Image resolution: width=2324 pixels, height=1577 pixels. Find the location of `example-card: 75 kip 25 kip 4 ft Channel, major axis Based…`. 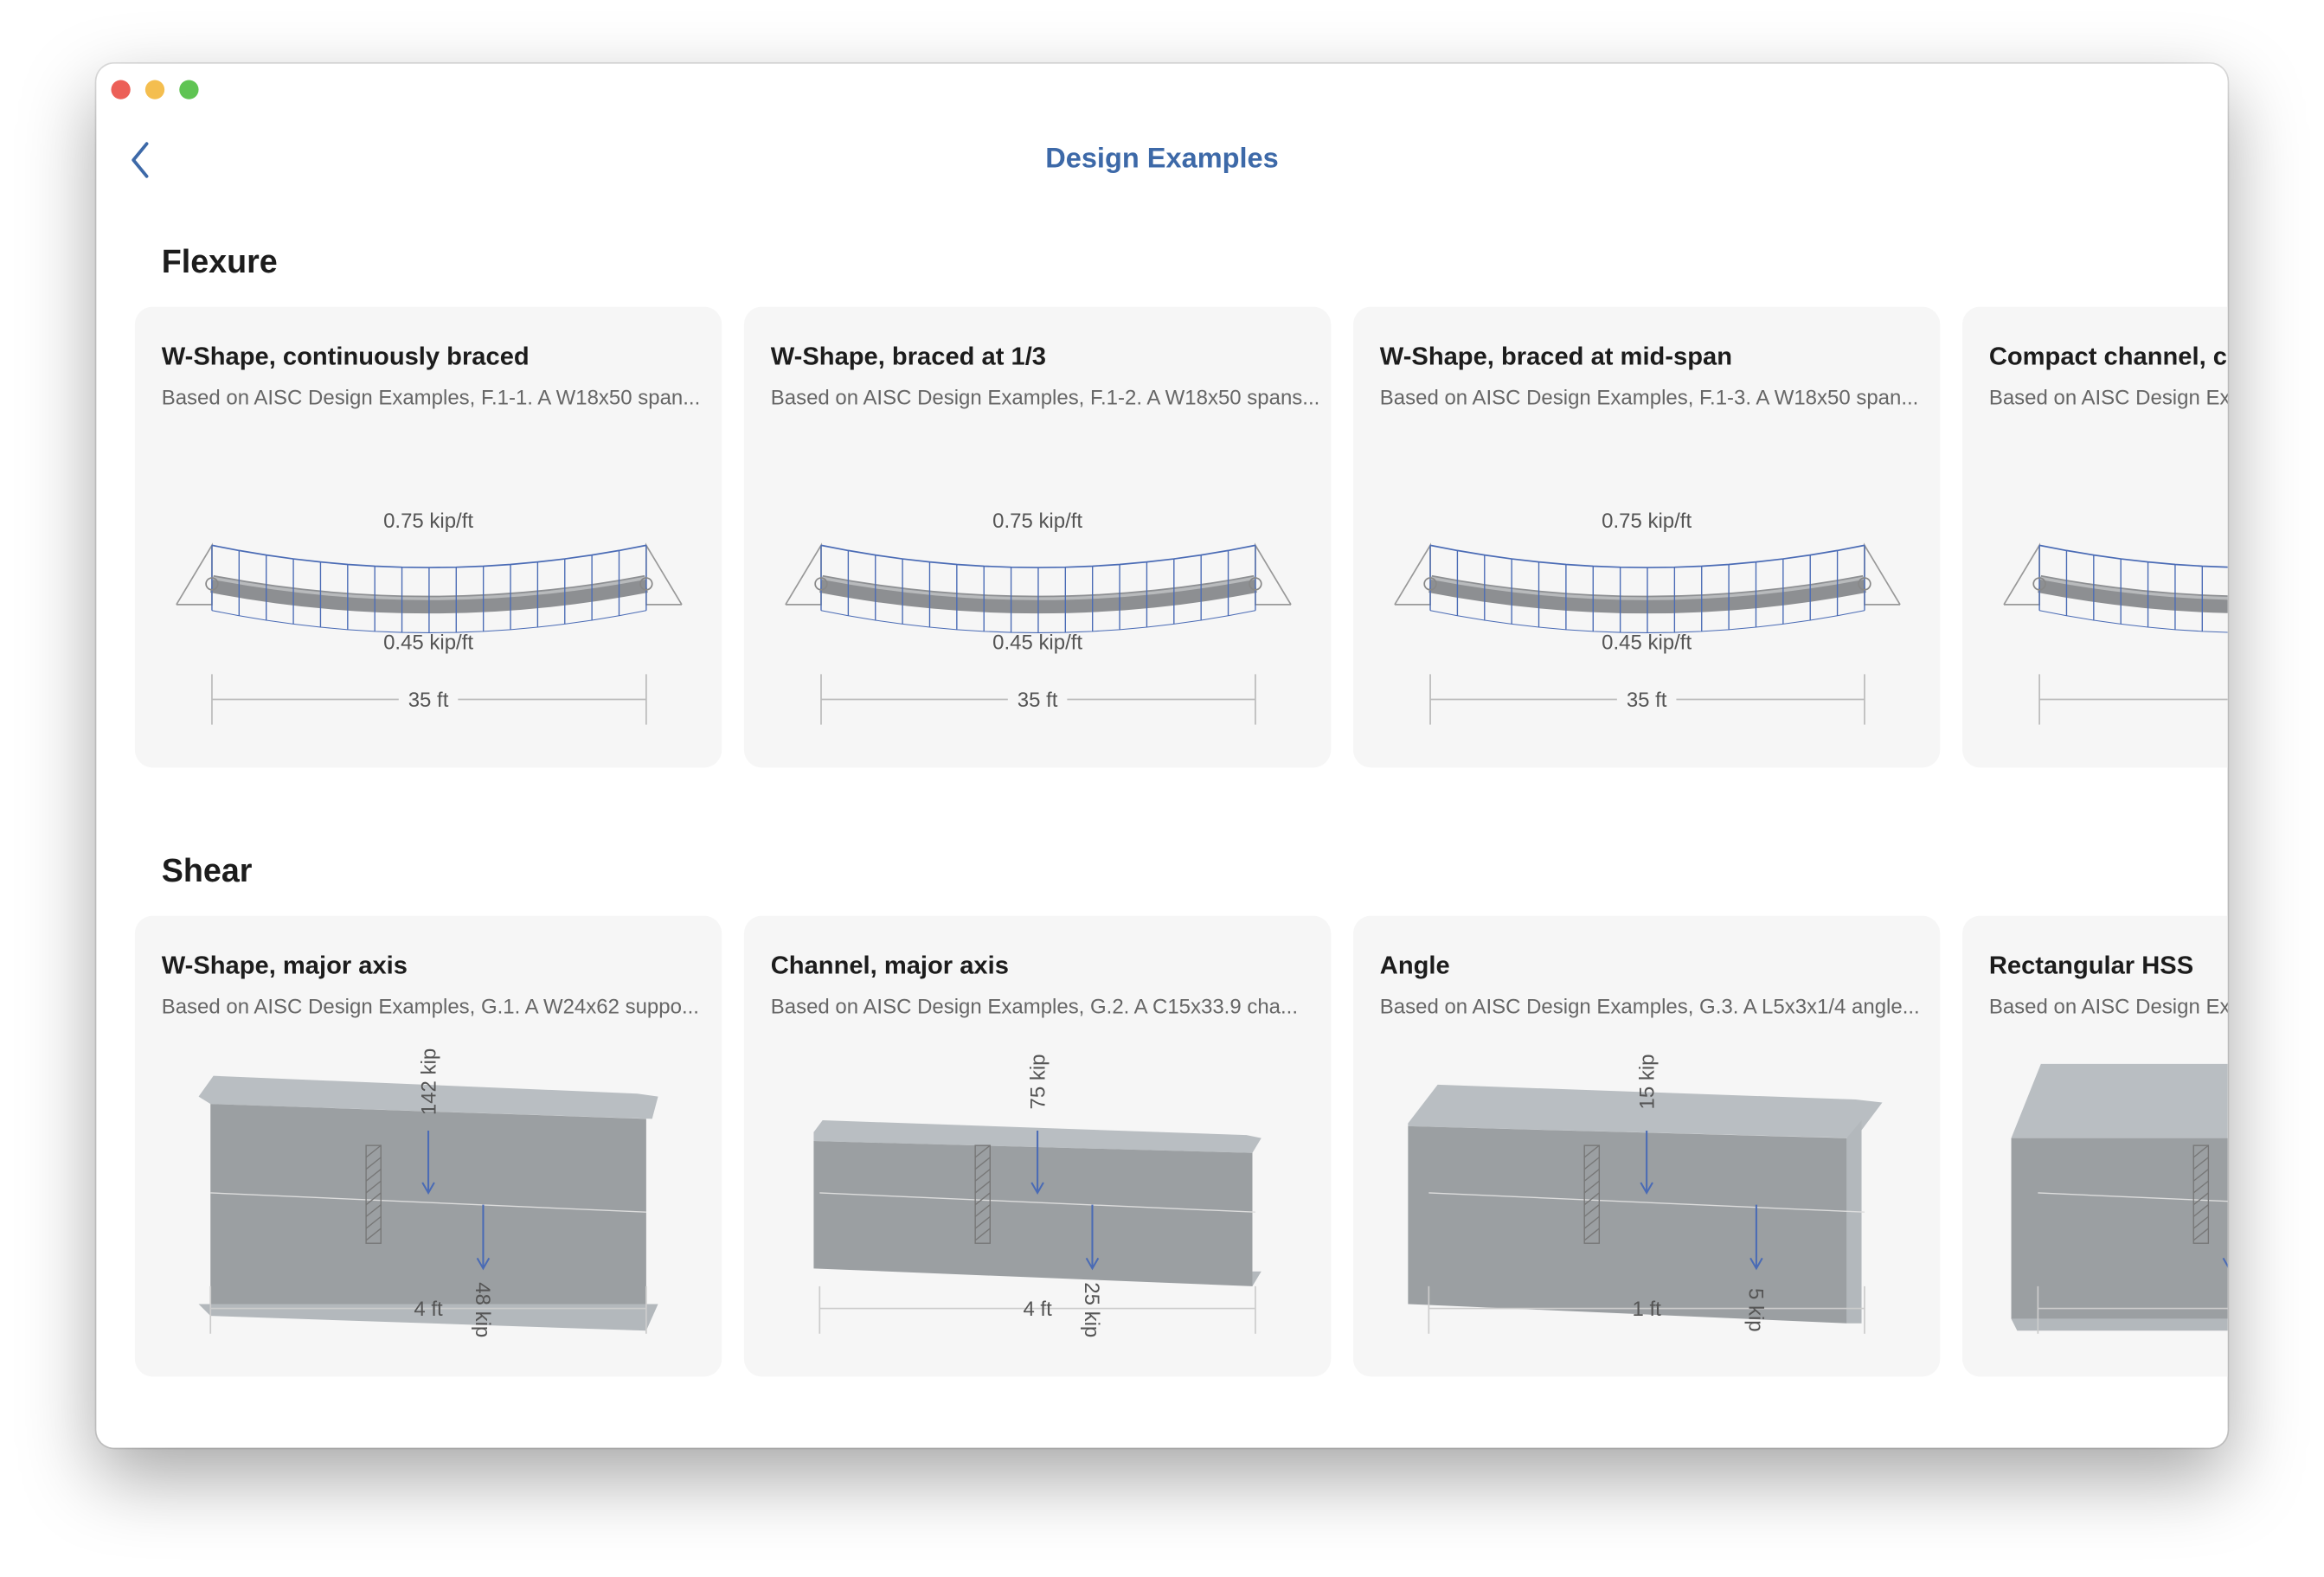

example-card: 75 kip 25 kip 4 ft Channel, major axis Based… is located at coordinates (1037, 1146).